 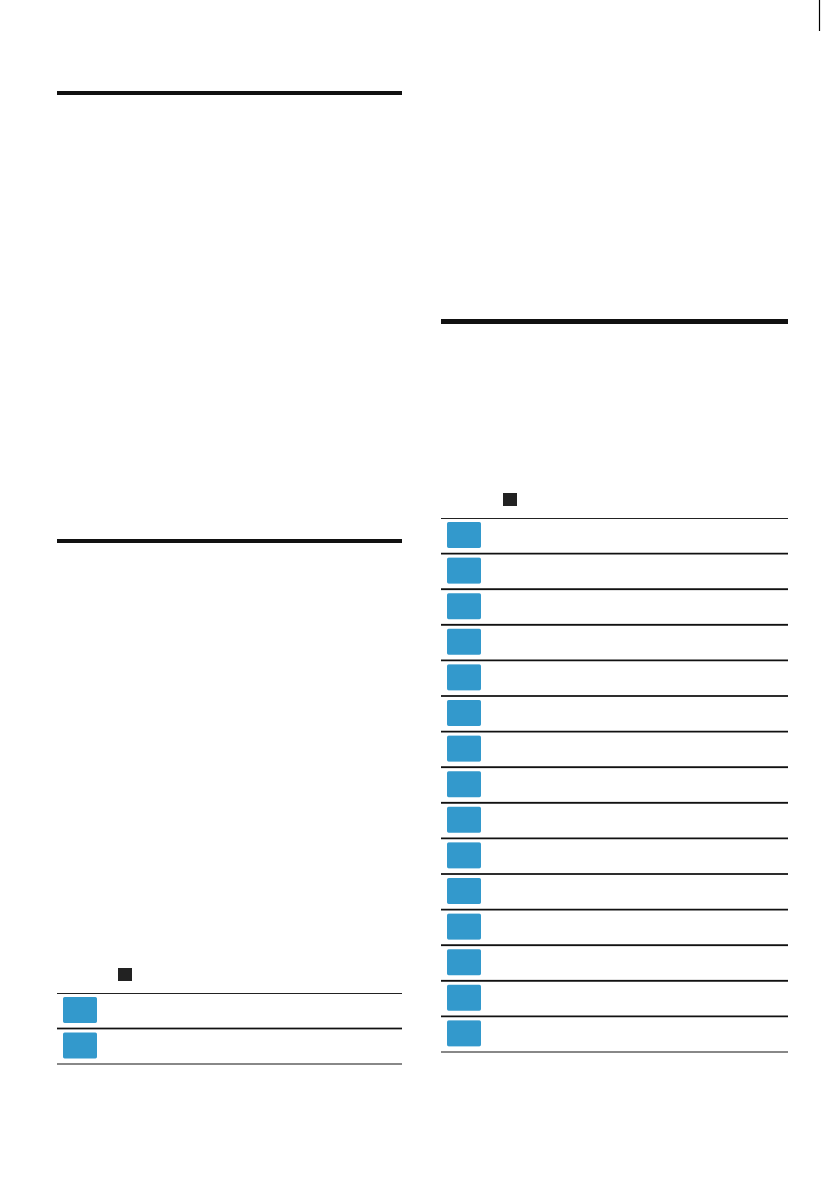 What do you see at coordinates (229, 1029) in the screenshot?
I see `table` at bounding box center [229, 1029].